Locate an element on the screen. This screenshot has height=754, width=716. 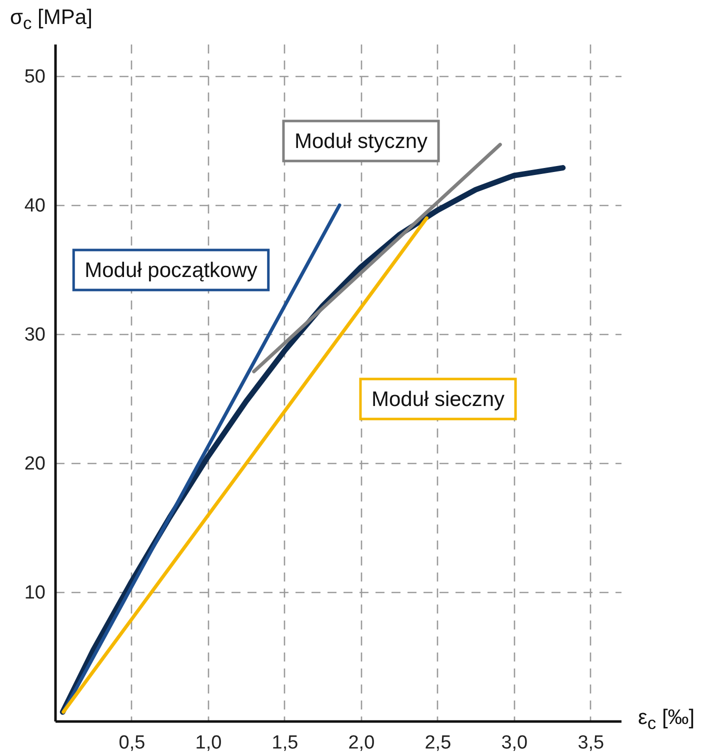
y-tick-label: 50 is located at coordinates (35, 77).